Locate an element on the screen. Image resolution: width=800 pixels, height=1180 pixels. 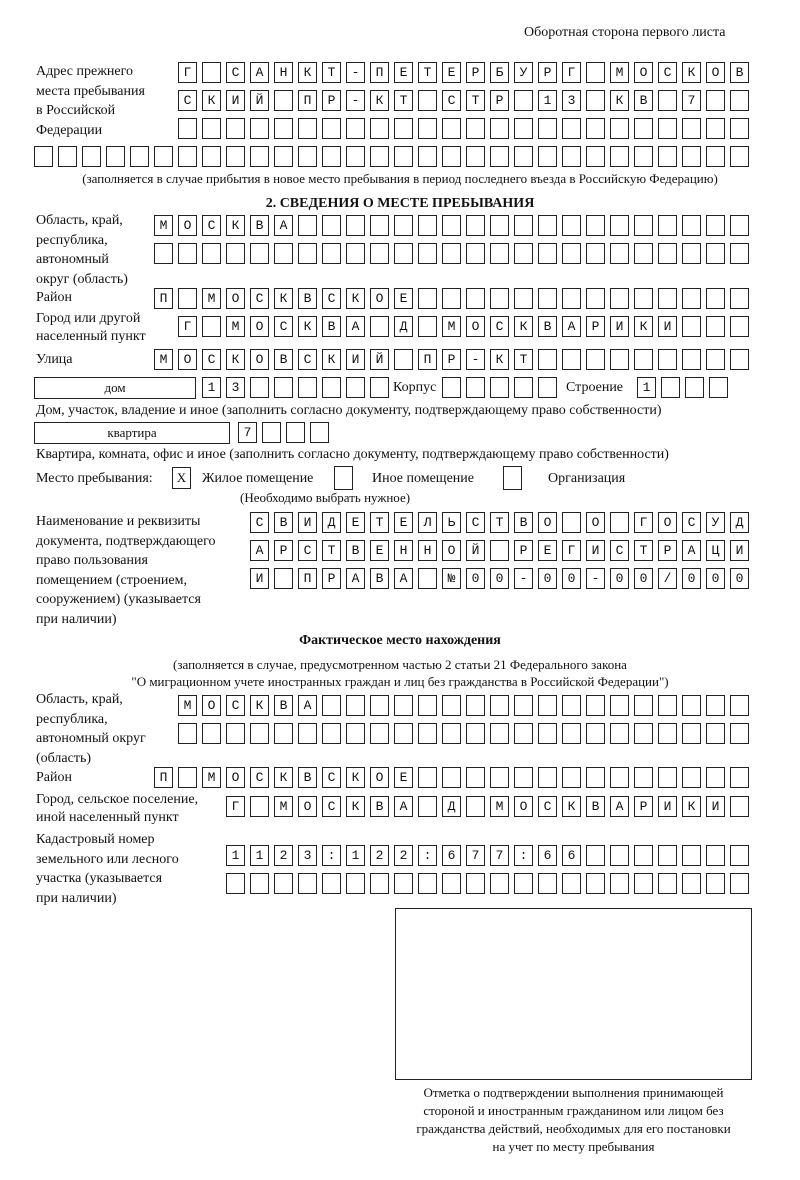
flat-type-field: квартира is located at coordinates (132, 433).